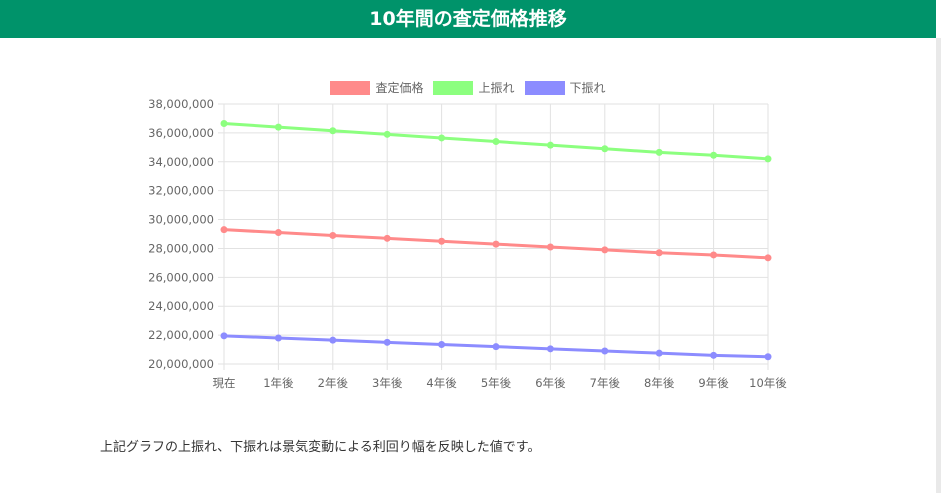 This screenshot has height=493, width=941. What do you see at coordinates (181, 364) in the screenshot?
I see `y-tick-label: 20,000,000` at bounding box center [181, 364].